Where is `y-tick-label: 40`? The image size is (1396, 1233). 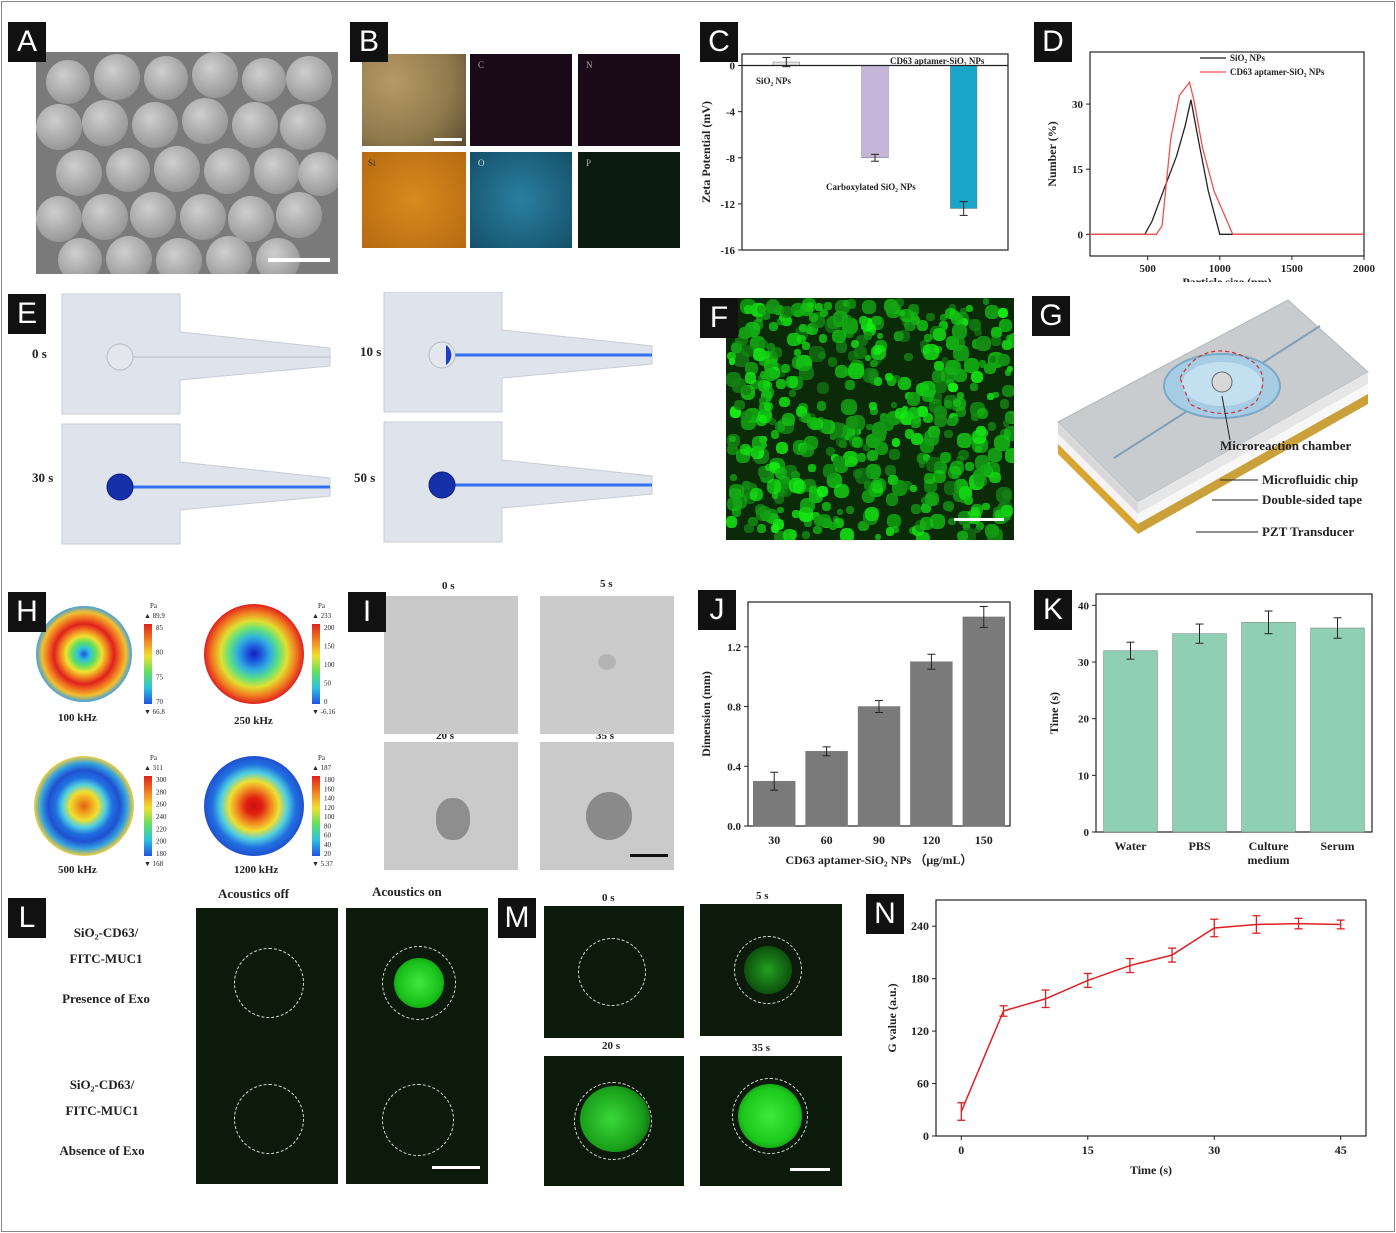
y-tick-label: 40 is located at coordinates (1084, 606).